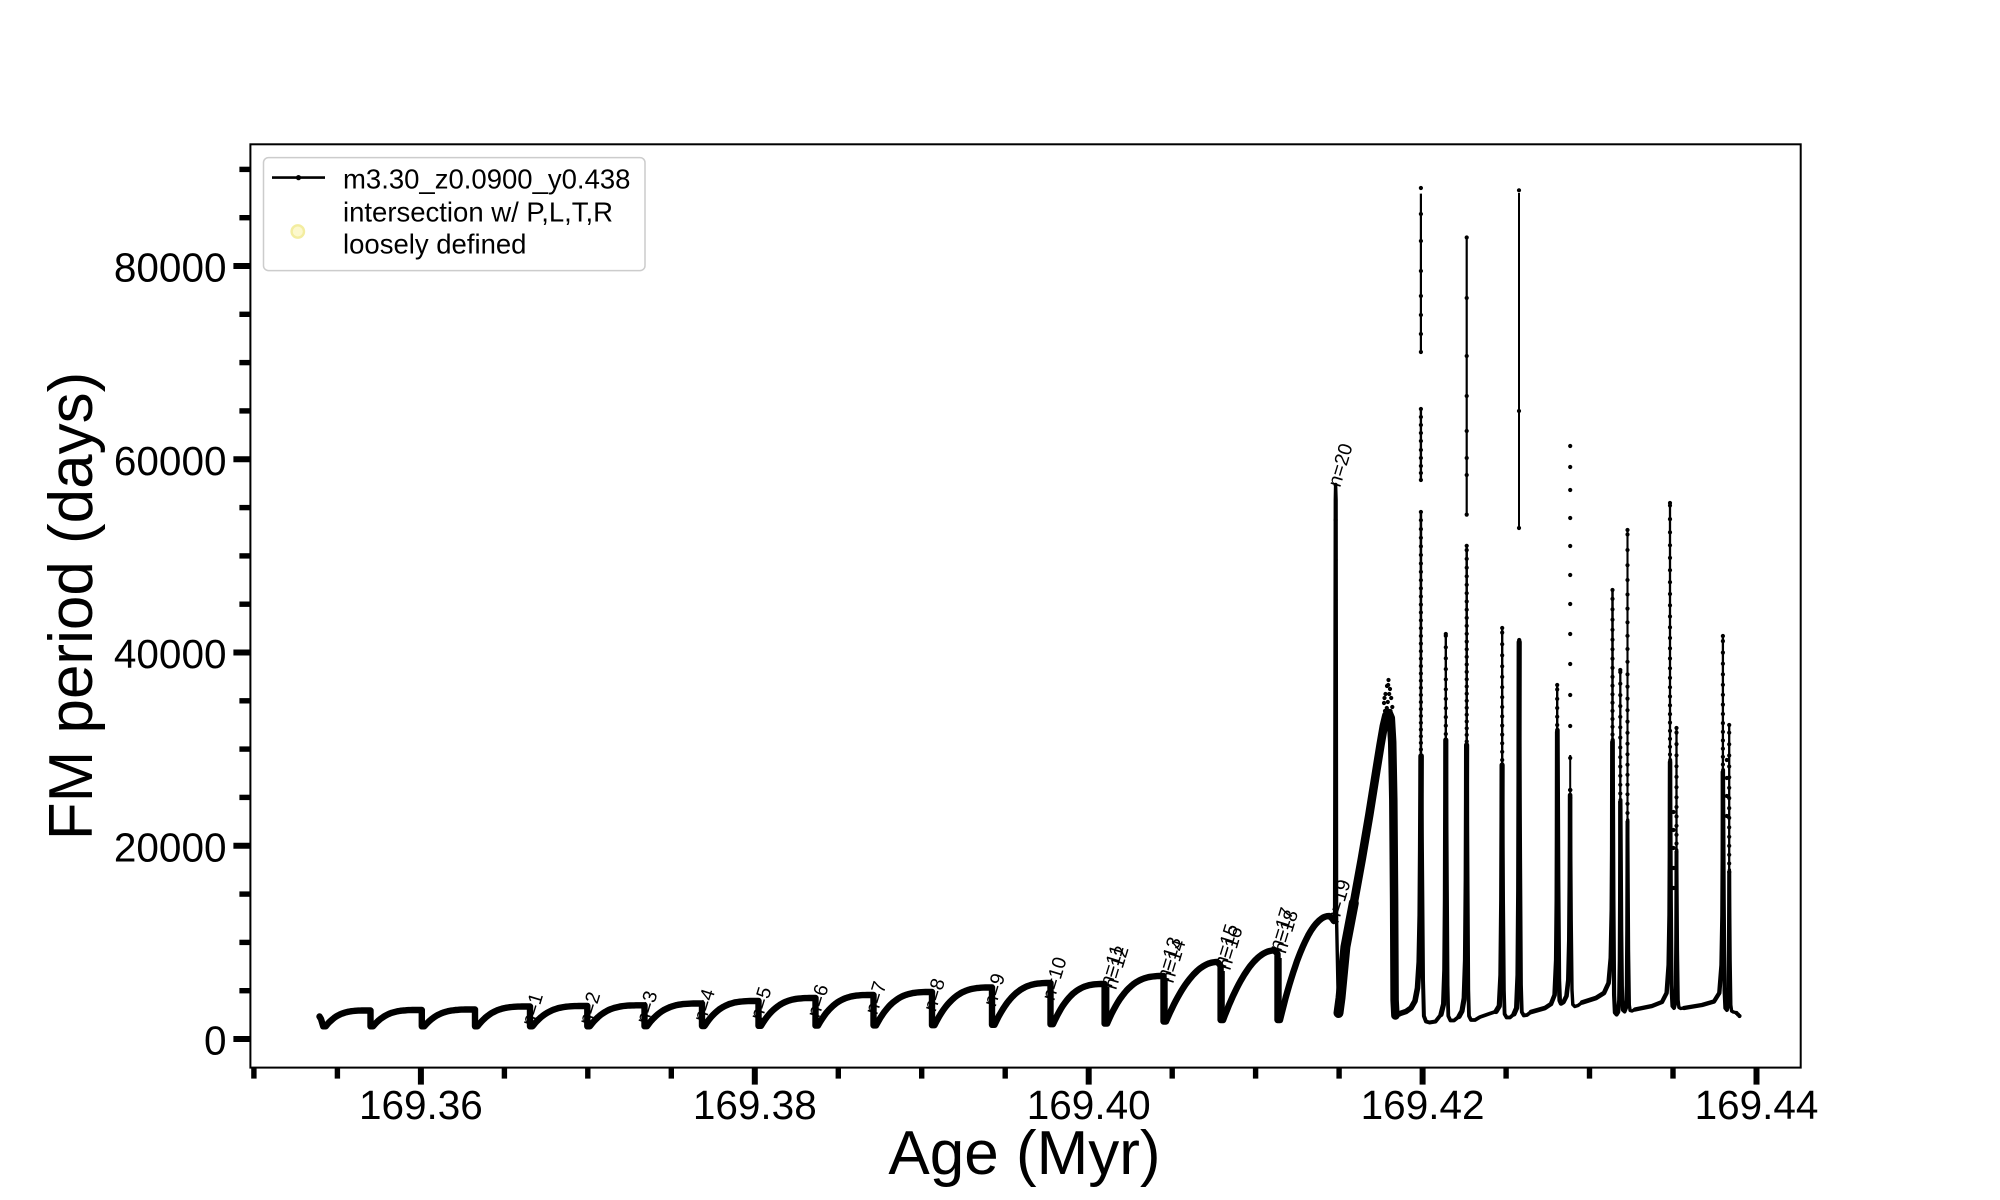 The image size is (2000, 1200). I want to click on svg-text: n=4, so click(704, 1005).